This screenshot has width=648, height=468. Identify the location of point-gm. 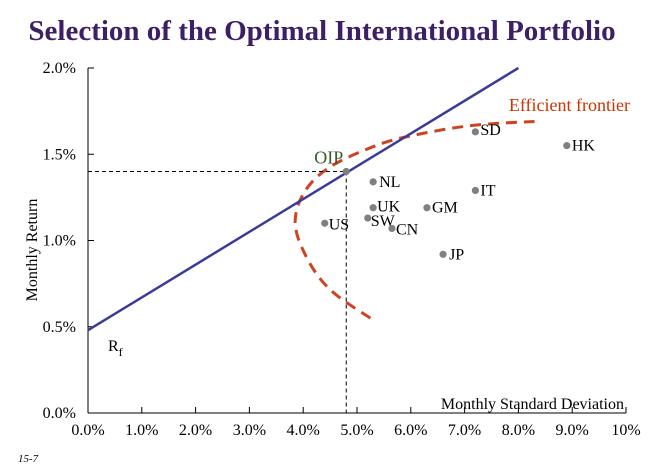
(427, 208).